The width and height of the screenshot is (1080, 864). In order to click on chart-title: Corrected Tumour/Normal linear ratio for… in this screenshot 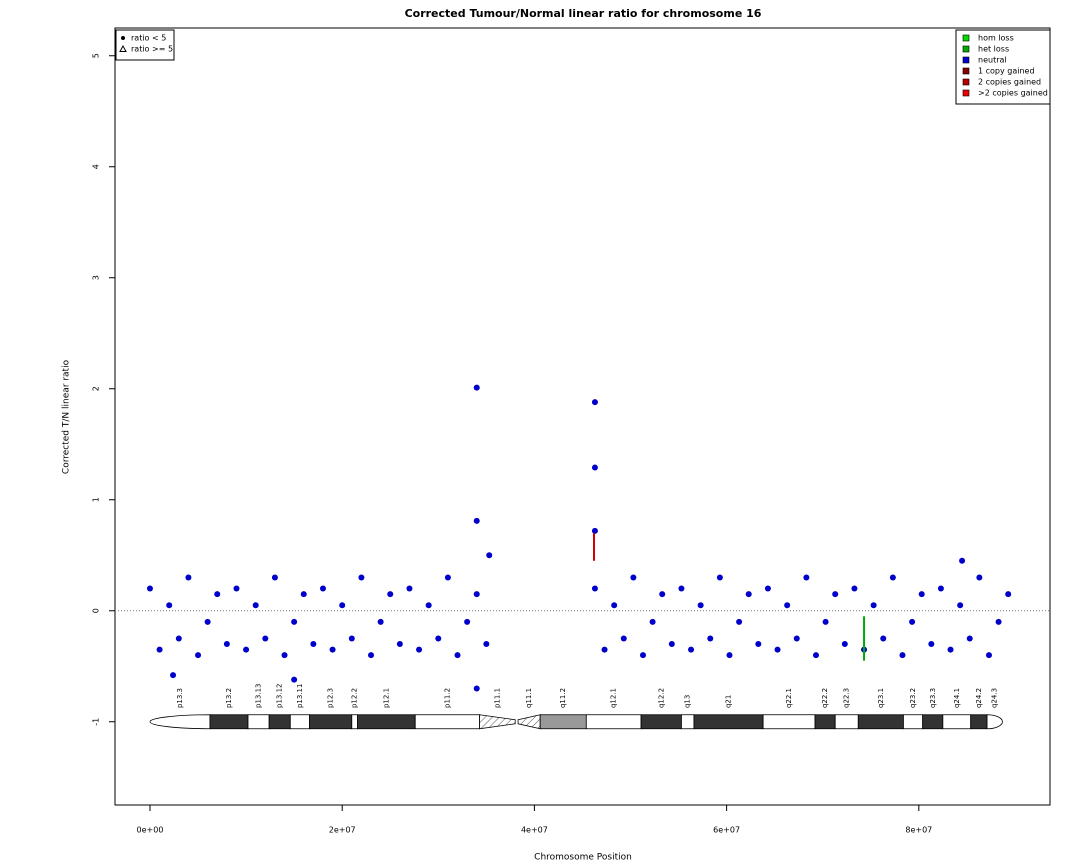, I will do `click(583, 13)`.